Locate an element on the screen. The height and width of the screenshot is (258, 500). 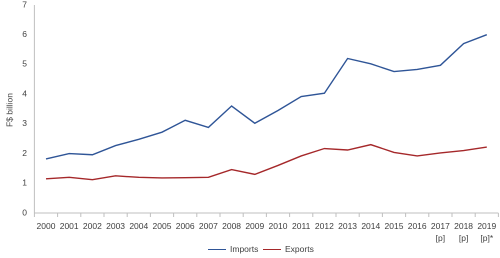
x-tick-label: 2008 is located at coordinates (232, 226).